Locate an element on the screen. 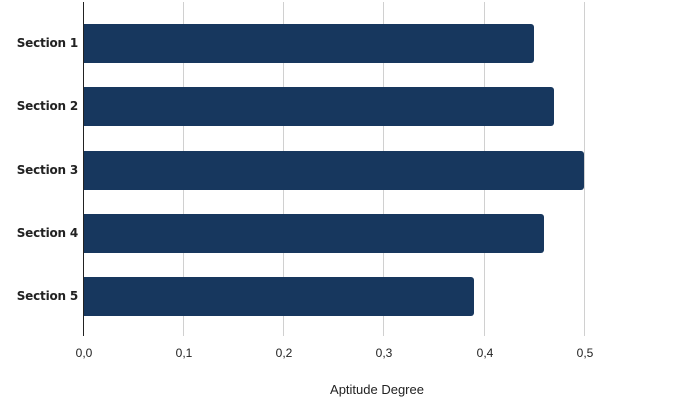 Image resolution: width=700 pixels, height=401 pixels. category-label: Section 2 is located at coordinates (47, 106).